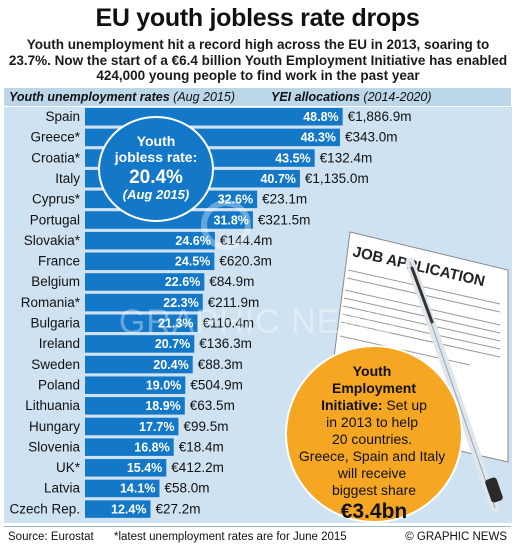 This screenshot has width=515, height=551. I want to click on category-label: Poland, so click(59, 384).